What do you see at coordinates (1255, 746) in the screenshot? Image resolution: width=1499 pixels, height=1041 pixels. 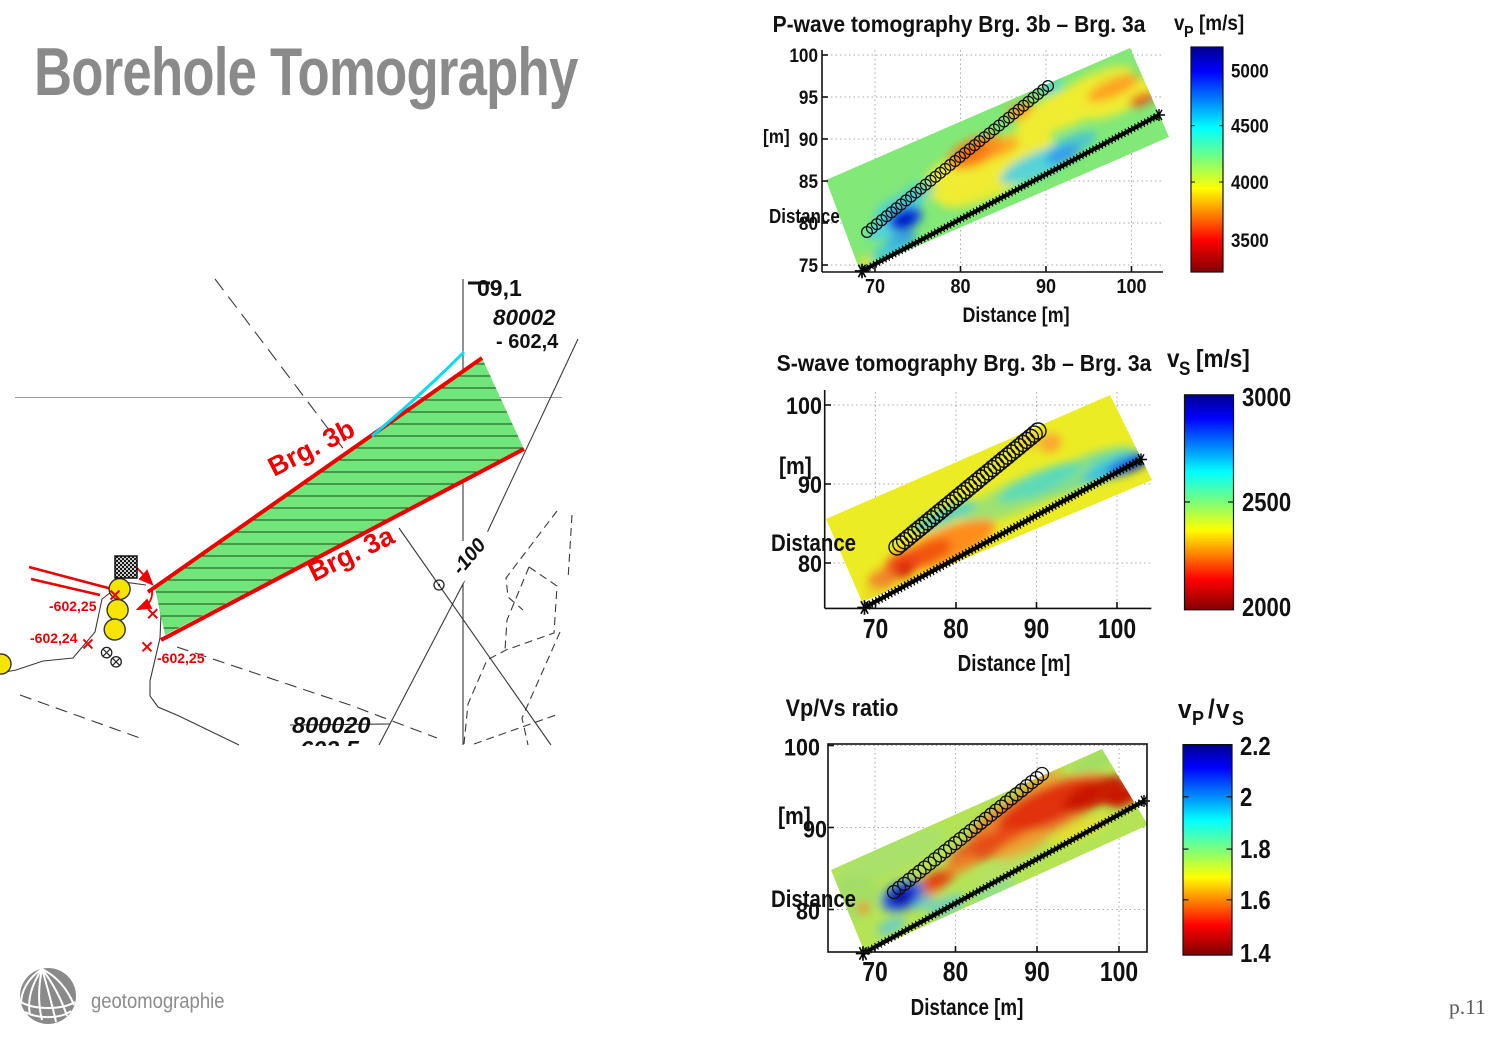 I see `svg-text: 2.2` at bounding box center [1255, 746].